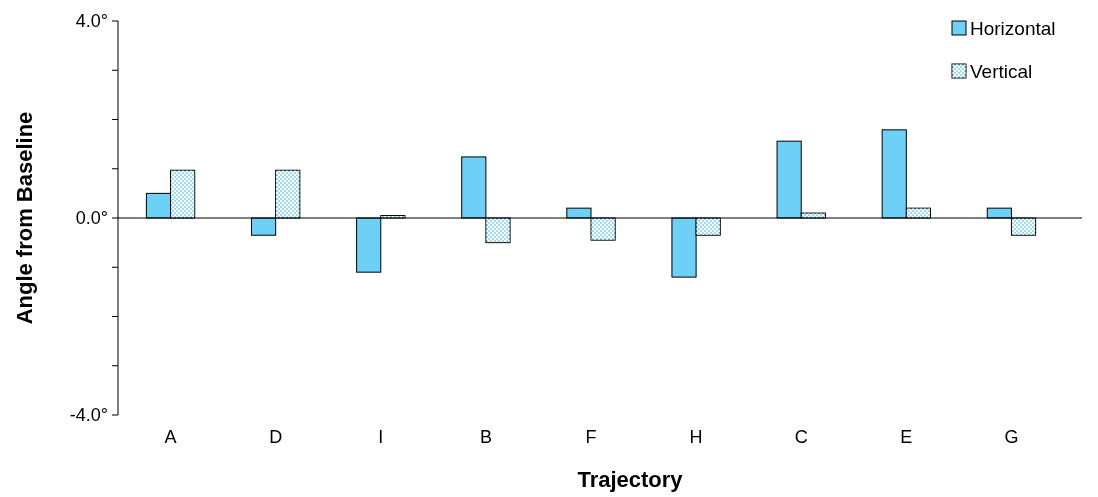 The width and height of the screenshot is (1098, 497). What do you see at coordinates (88, 415) in the screenshot?
I see `y-tick-label: -4.0°` at bounding box center [88, 415].